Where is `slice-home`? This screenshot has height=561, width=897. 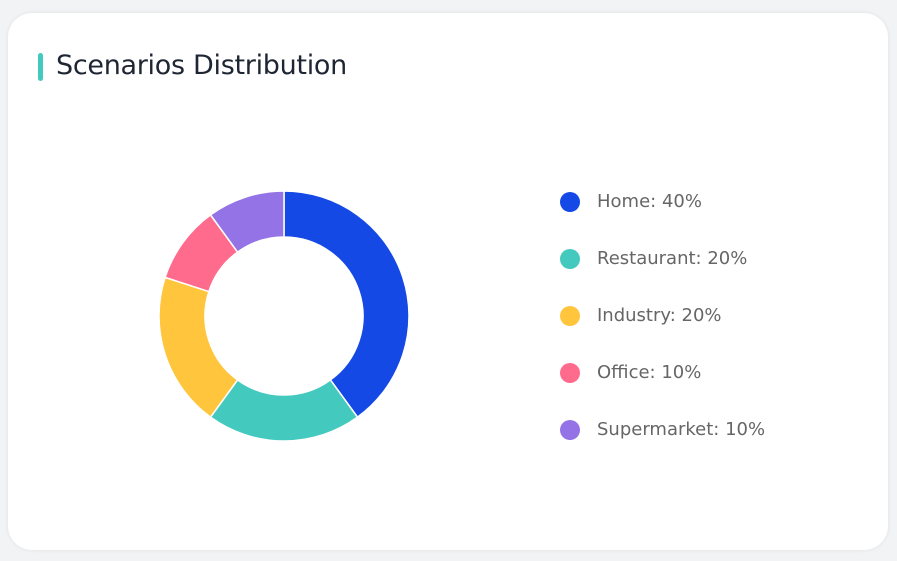
slice-home is located at coordinates (346, 304).